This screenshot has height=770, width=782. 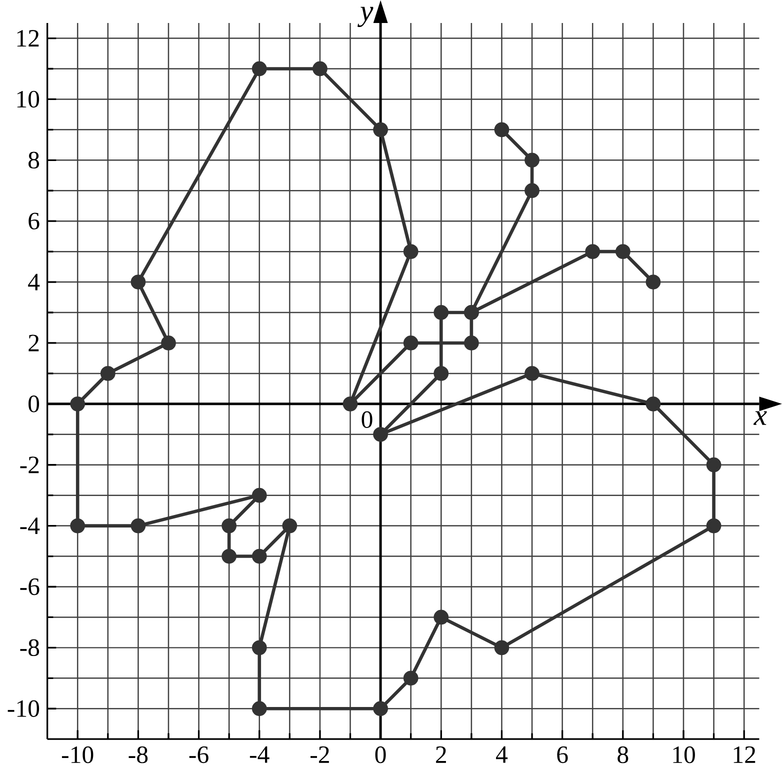 What do you see at coordinates (366, 16) in the screenshot?
I see `y-axis-title: y` at bounding box center [366, 16].